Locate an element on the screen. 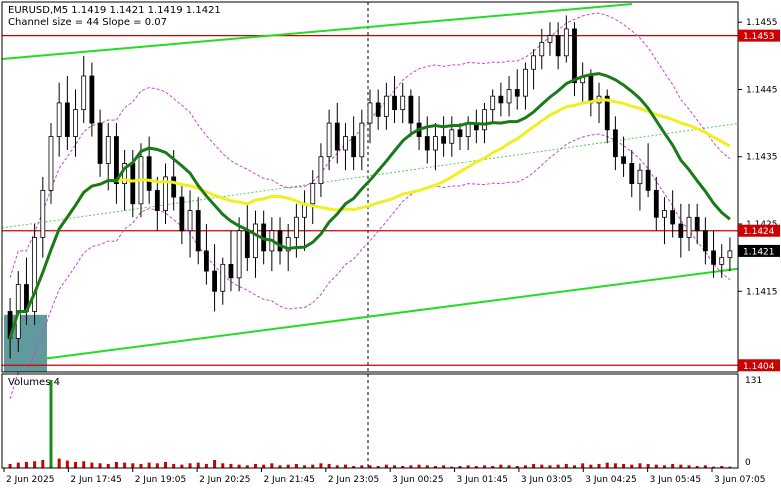  time-tick-label: 2 Jun 20:25 is located at coordinates (224, 480).